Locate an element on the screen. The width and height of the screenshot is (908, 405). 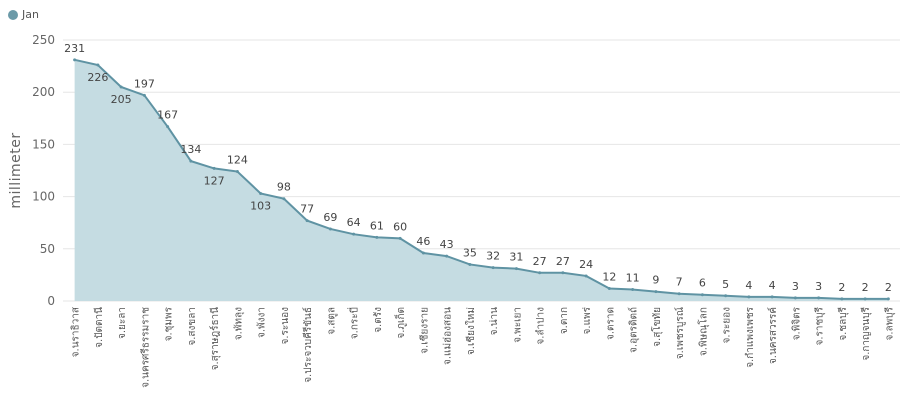
data-label: 103 is located at coordinates (260, 205).